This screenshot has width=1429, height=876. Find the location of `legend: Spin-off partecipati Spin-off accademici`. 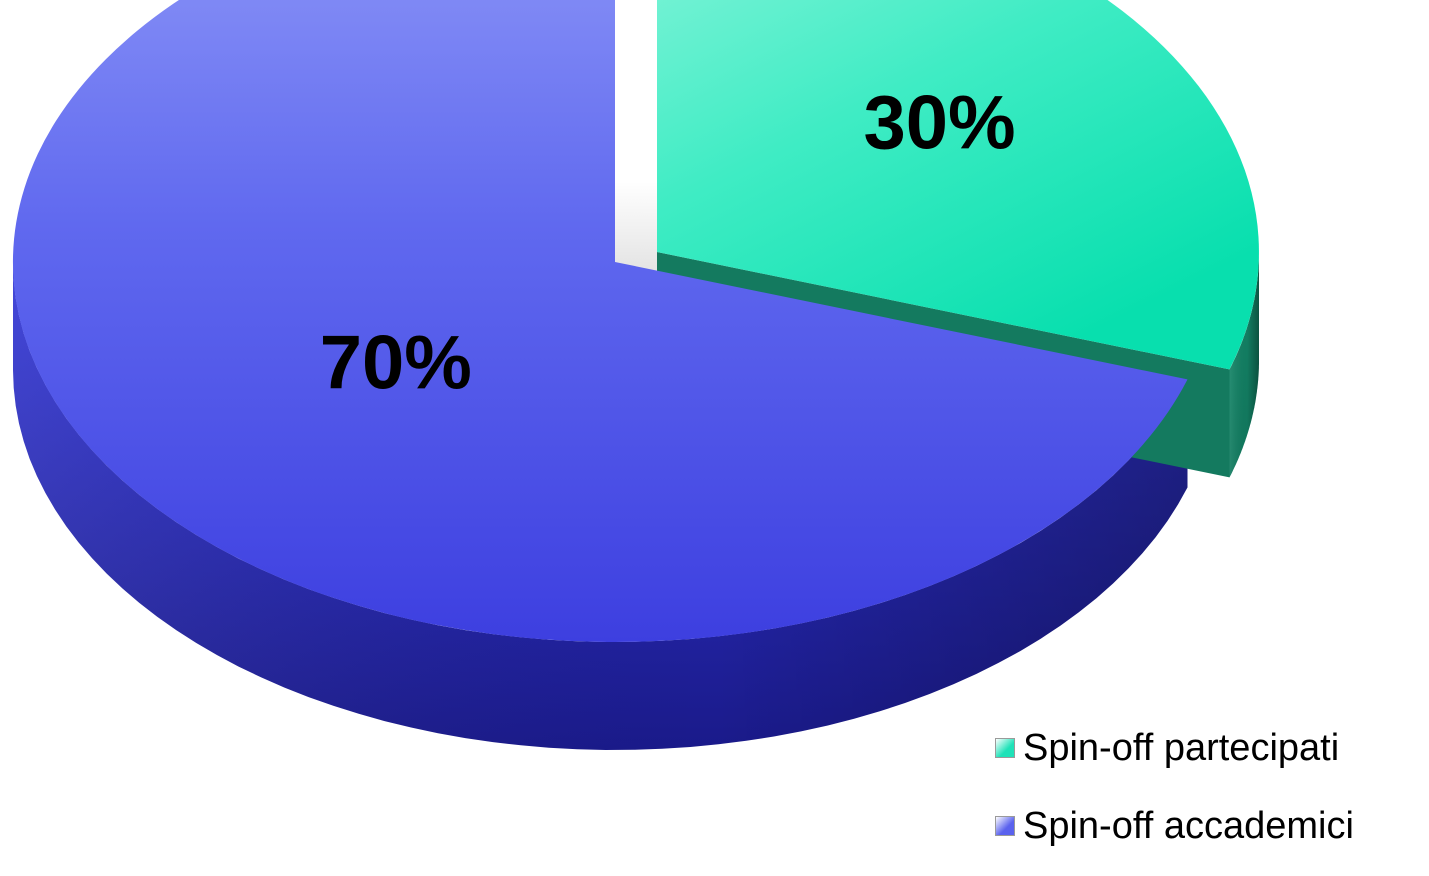

legend: Spin-off partecipati Spin-off accademici is located at coordinates (1205, 798).